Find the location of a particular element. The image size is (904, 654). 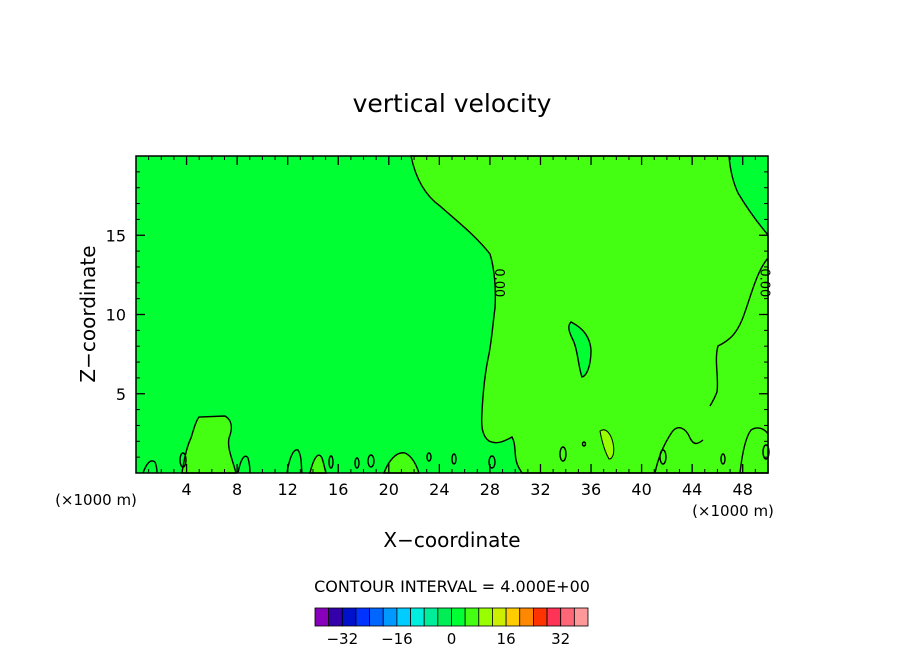

x-unit-left: (×1000 m) is located at coordinates (96, 500).